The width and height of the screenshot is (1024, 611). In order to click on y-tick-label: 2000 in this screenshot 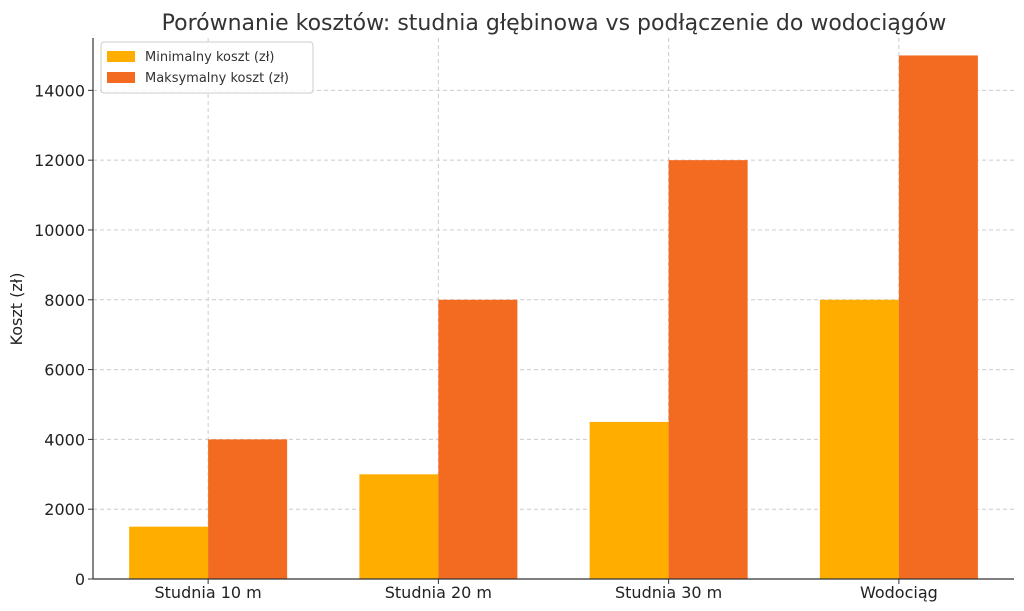, I will do `click(64, 509)`.